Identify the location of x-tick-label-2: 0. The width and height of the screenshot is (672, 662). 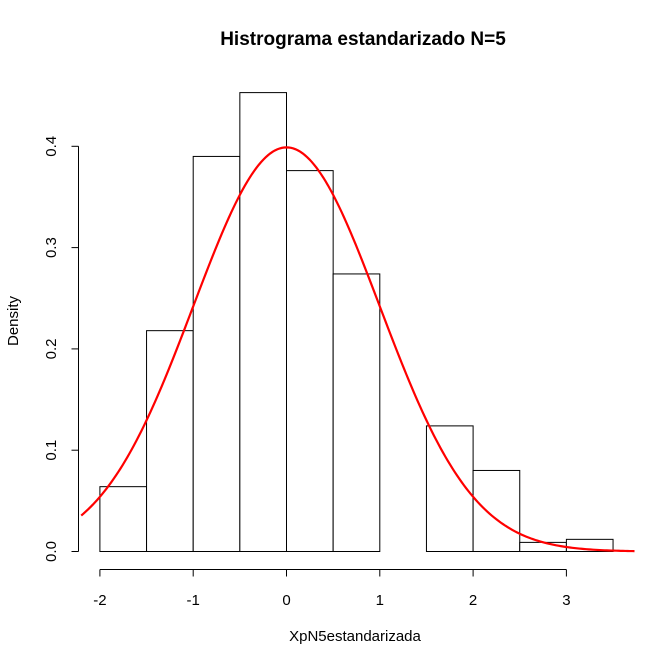
(286, 600).